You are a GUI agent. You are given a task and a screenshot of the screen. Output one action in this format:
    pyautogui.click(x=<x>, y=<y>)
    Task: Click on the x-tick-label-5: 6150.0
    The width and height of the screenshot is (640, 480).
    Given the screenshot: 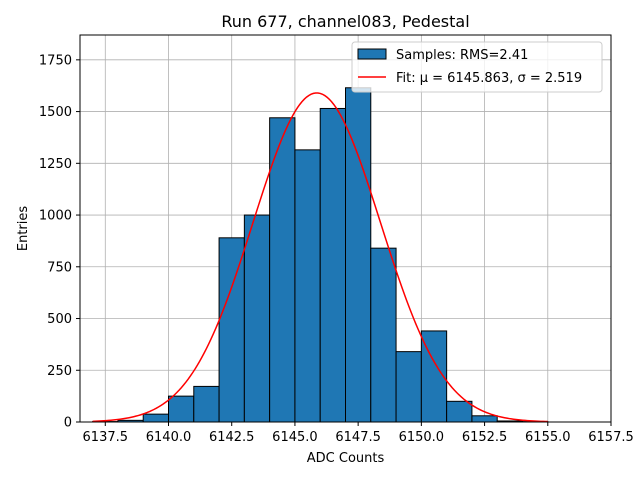 What is the action you would take?
    pyautogui.click(x=422, y=437)
    